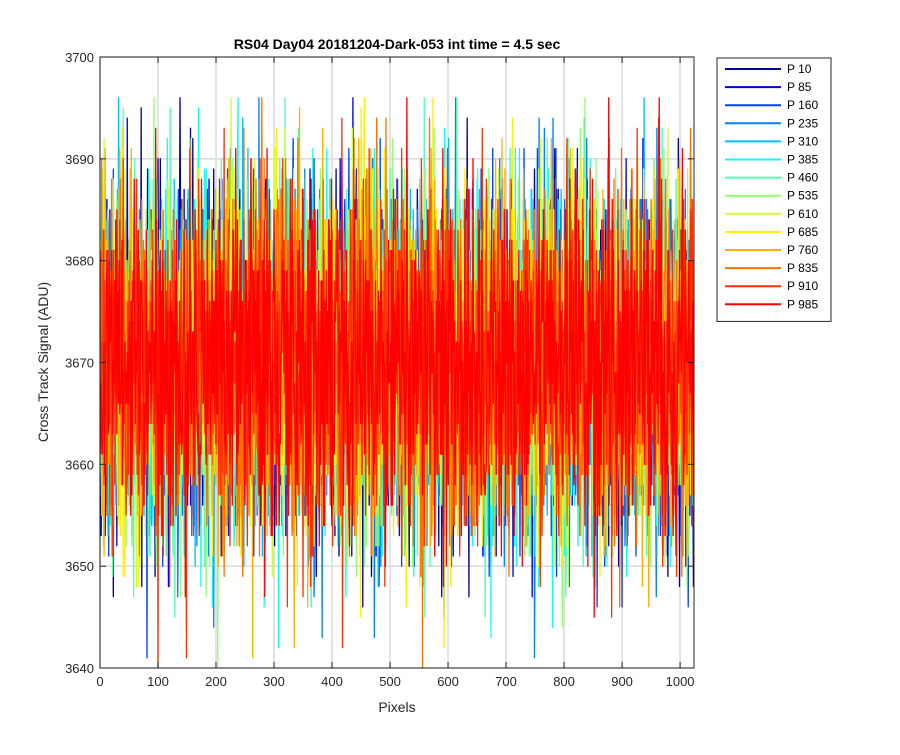 The width and height of the screenshot is (900, 755). What do you see at coordinates (79, 57) in the screenshot?
I see `y-tick-label: 3700` at bounding box center [79, 57].